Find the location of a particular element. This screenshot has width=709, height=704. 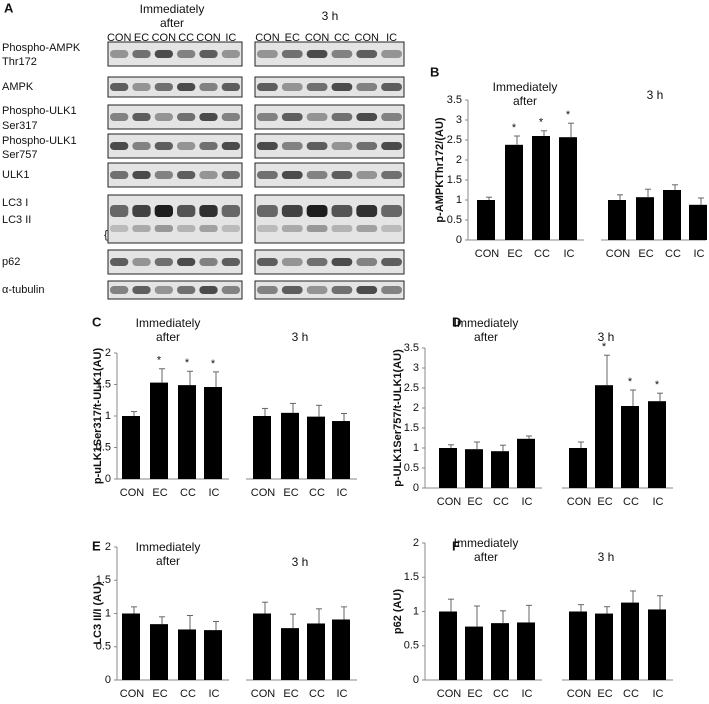

y-tick-label: 0.5 is located at coordinates (103, 647).